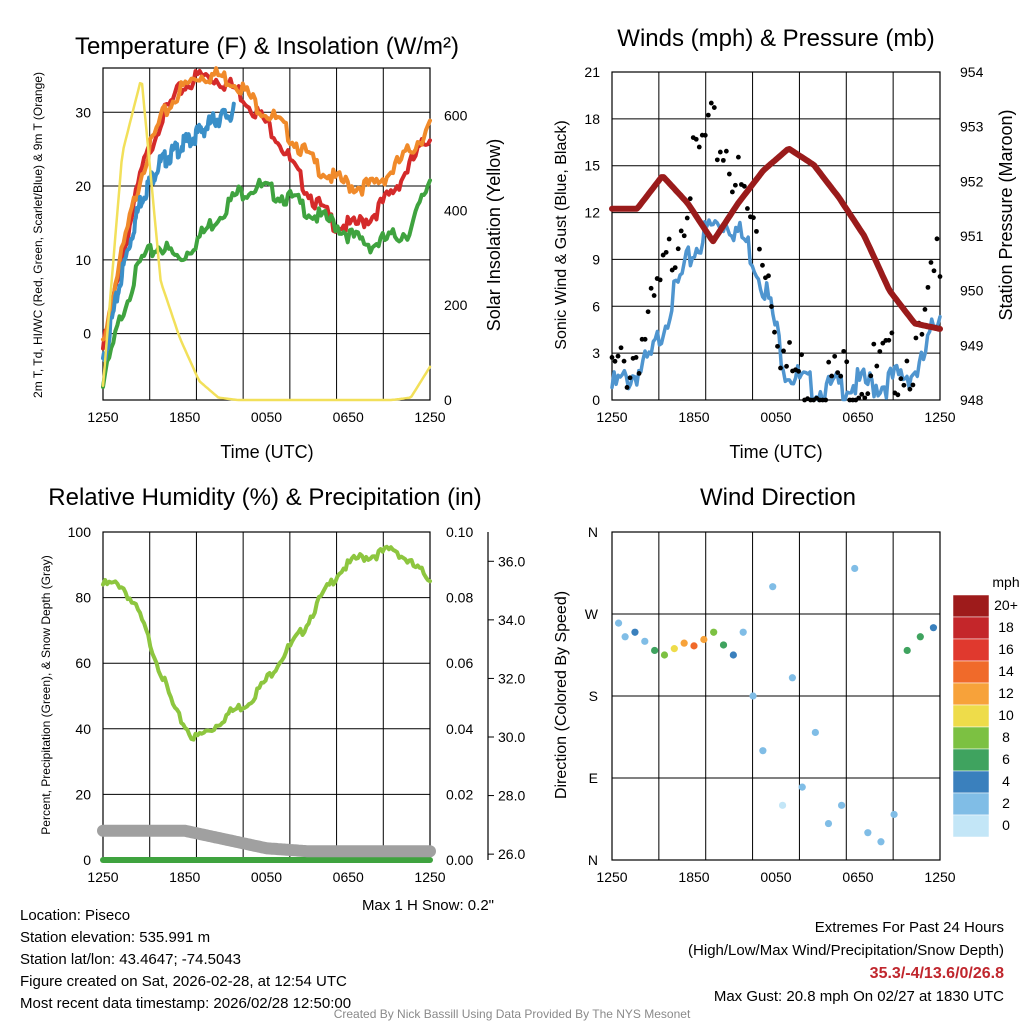 The image size is (1024, 1024). What do you see at coordinates (115, 937) in the screenshot?
I see `info-elevation: Station elevation: 535.991 m` at bounding box center [115, 937].